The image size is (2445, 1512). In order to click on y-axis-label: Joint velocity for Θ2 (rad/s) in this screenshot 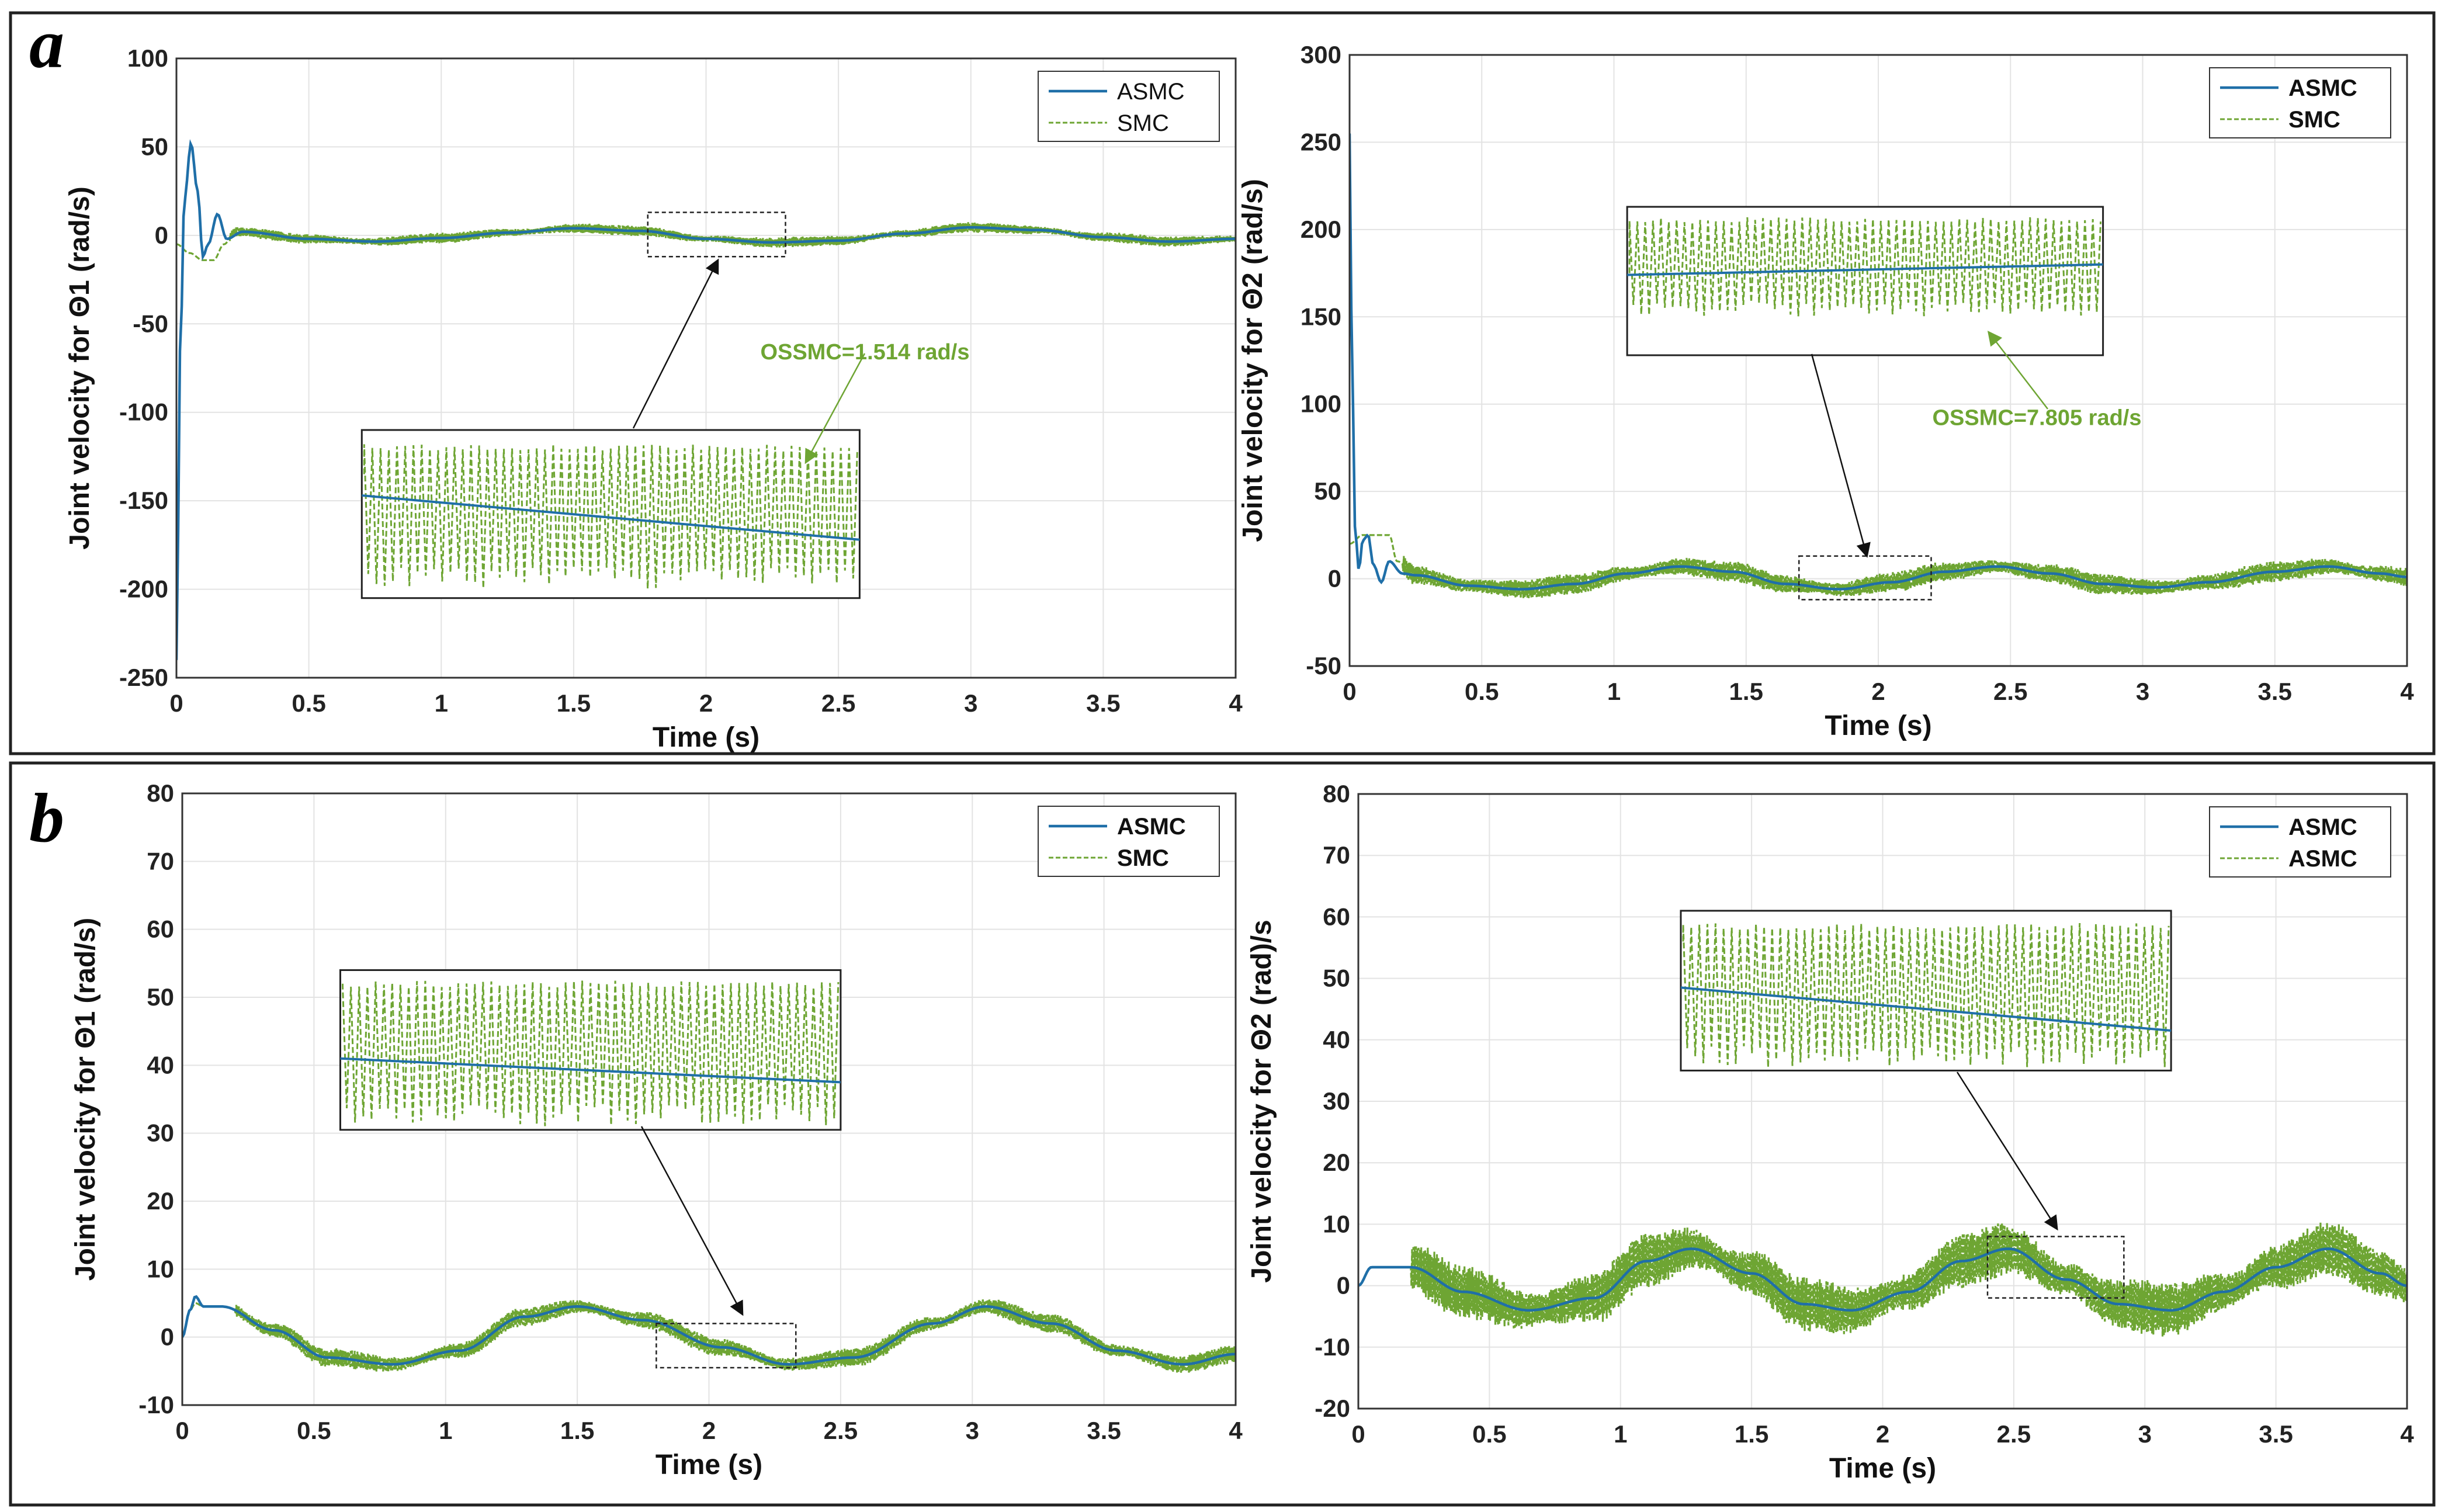, I will do `click(1252, 361)`.